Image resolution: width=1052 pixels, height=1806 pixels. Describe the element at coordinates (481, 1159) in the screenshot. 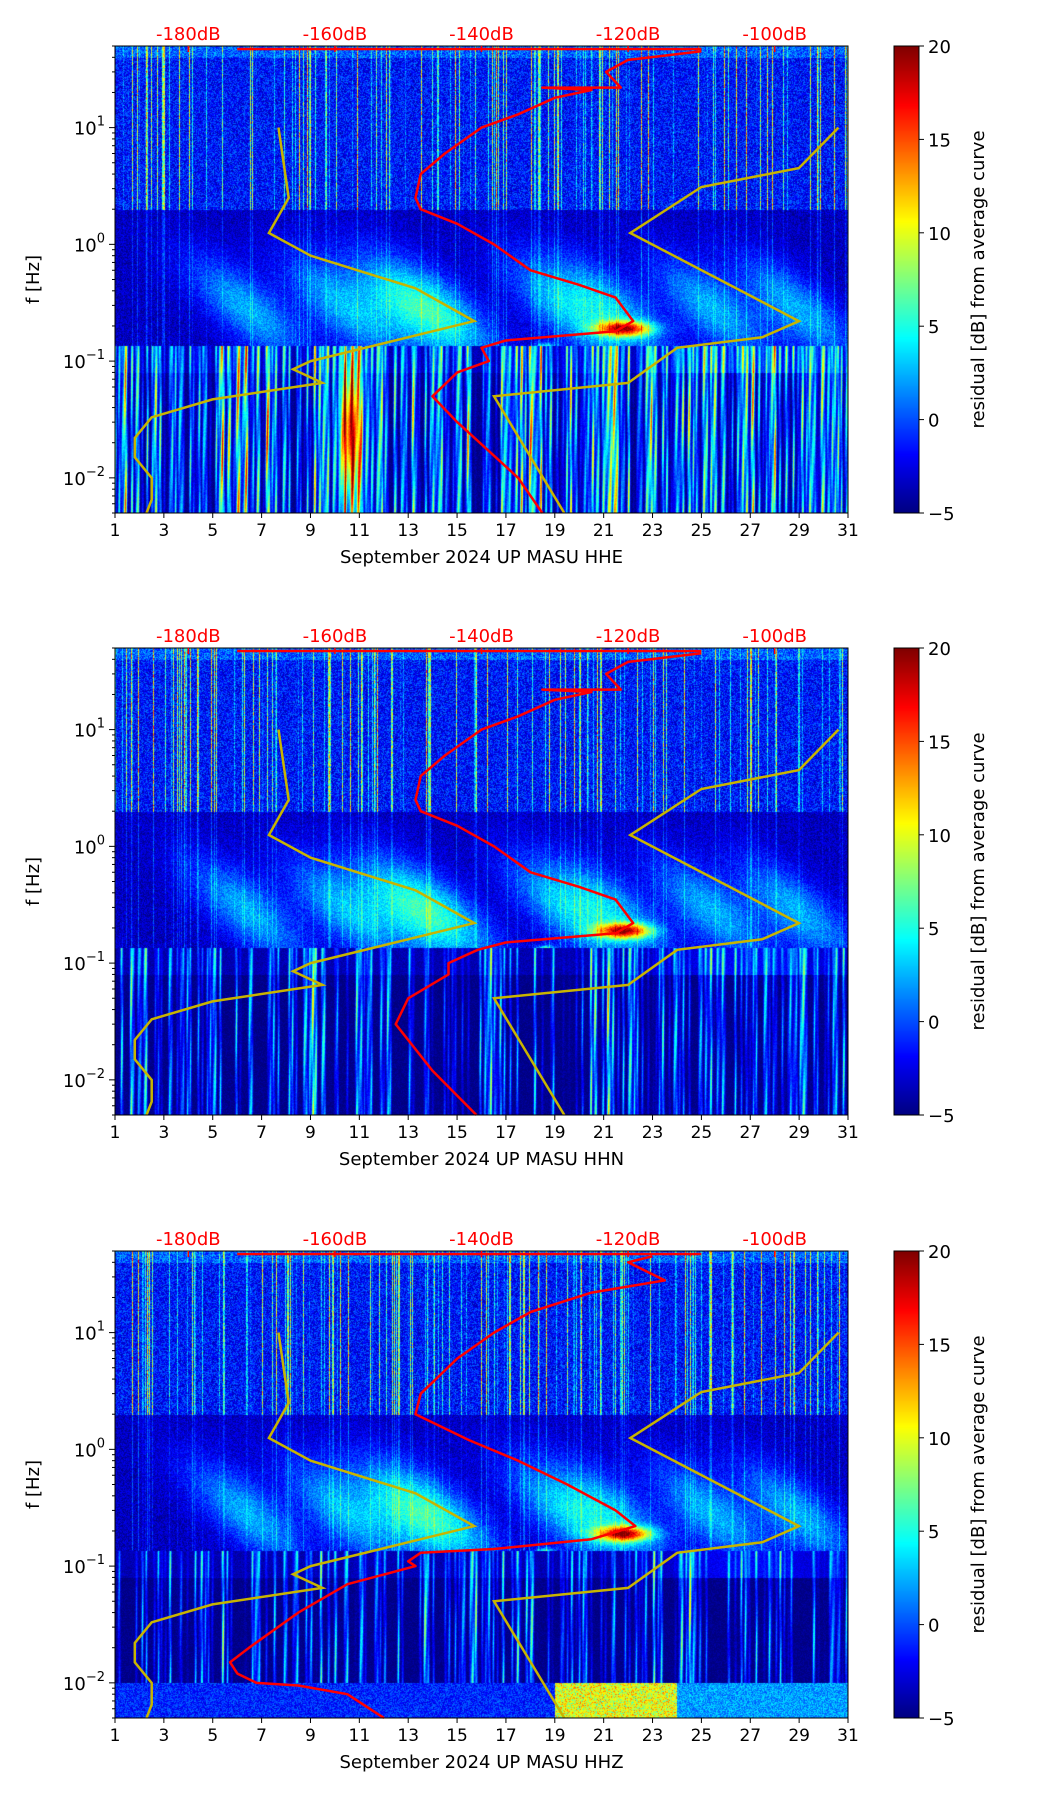

I see `x-axis-label: September 2024 UP MASU HHN` at that location.